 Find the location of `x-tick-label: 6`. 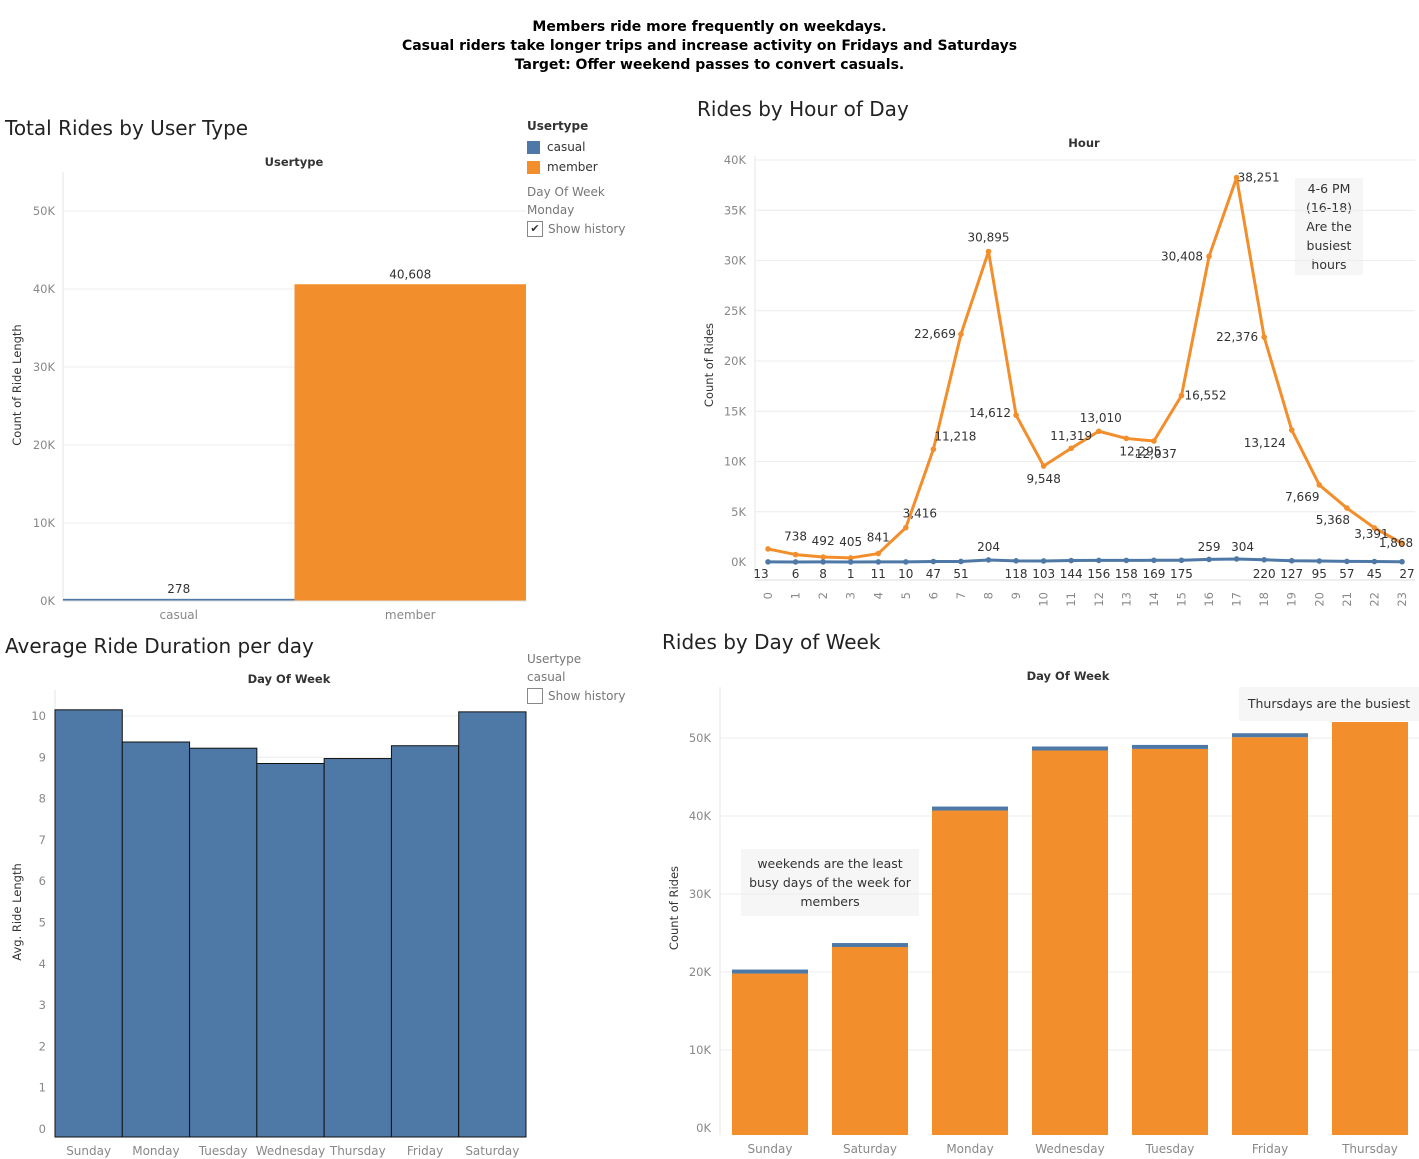

x-tick-label: 6 is located at coordinates (933, 595).